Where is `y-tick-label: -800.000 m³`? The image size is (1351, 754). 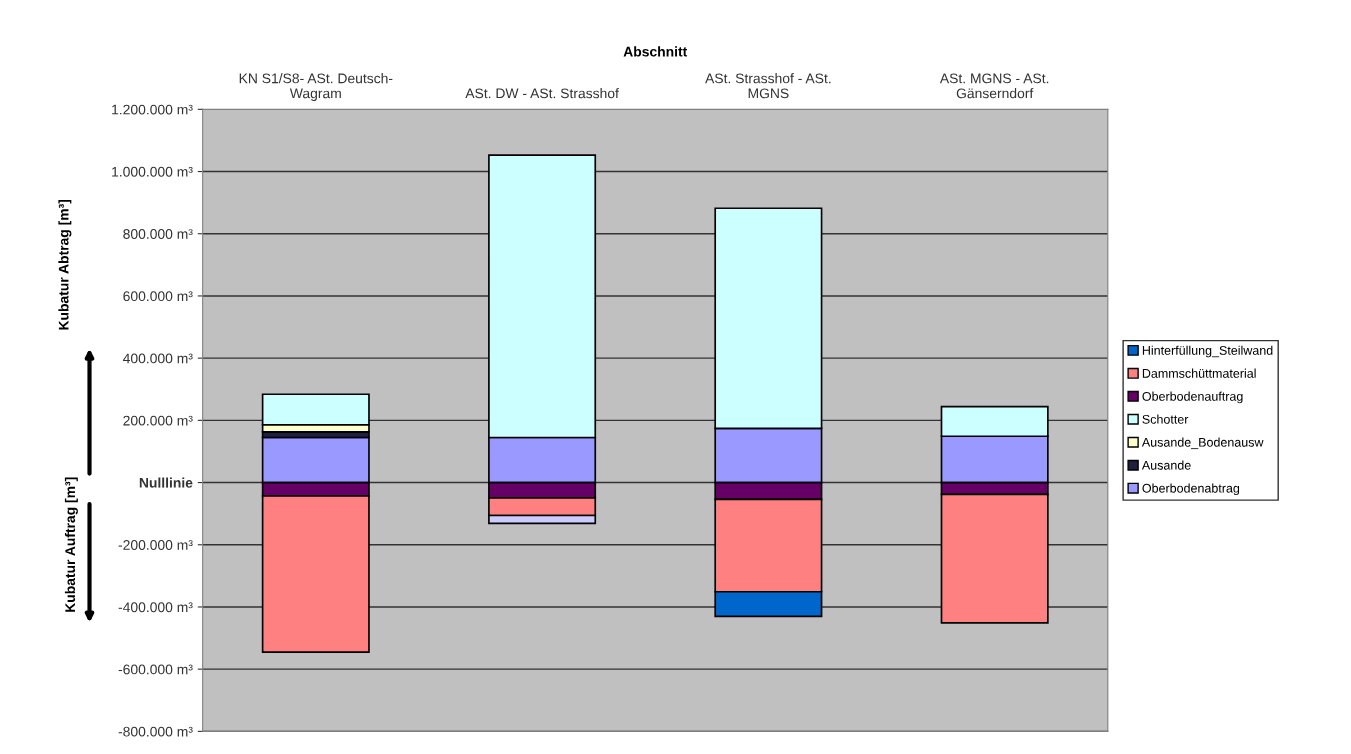 y-tick-label: -800.000 m³ is located at coordinates (155, 731).